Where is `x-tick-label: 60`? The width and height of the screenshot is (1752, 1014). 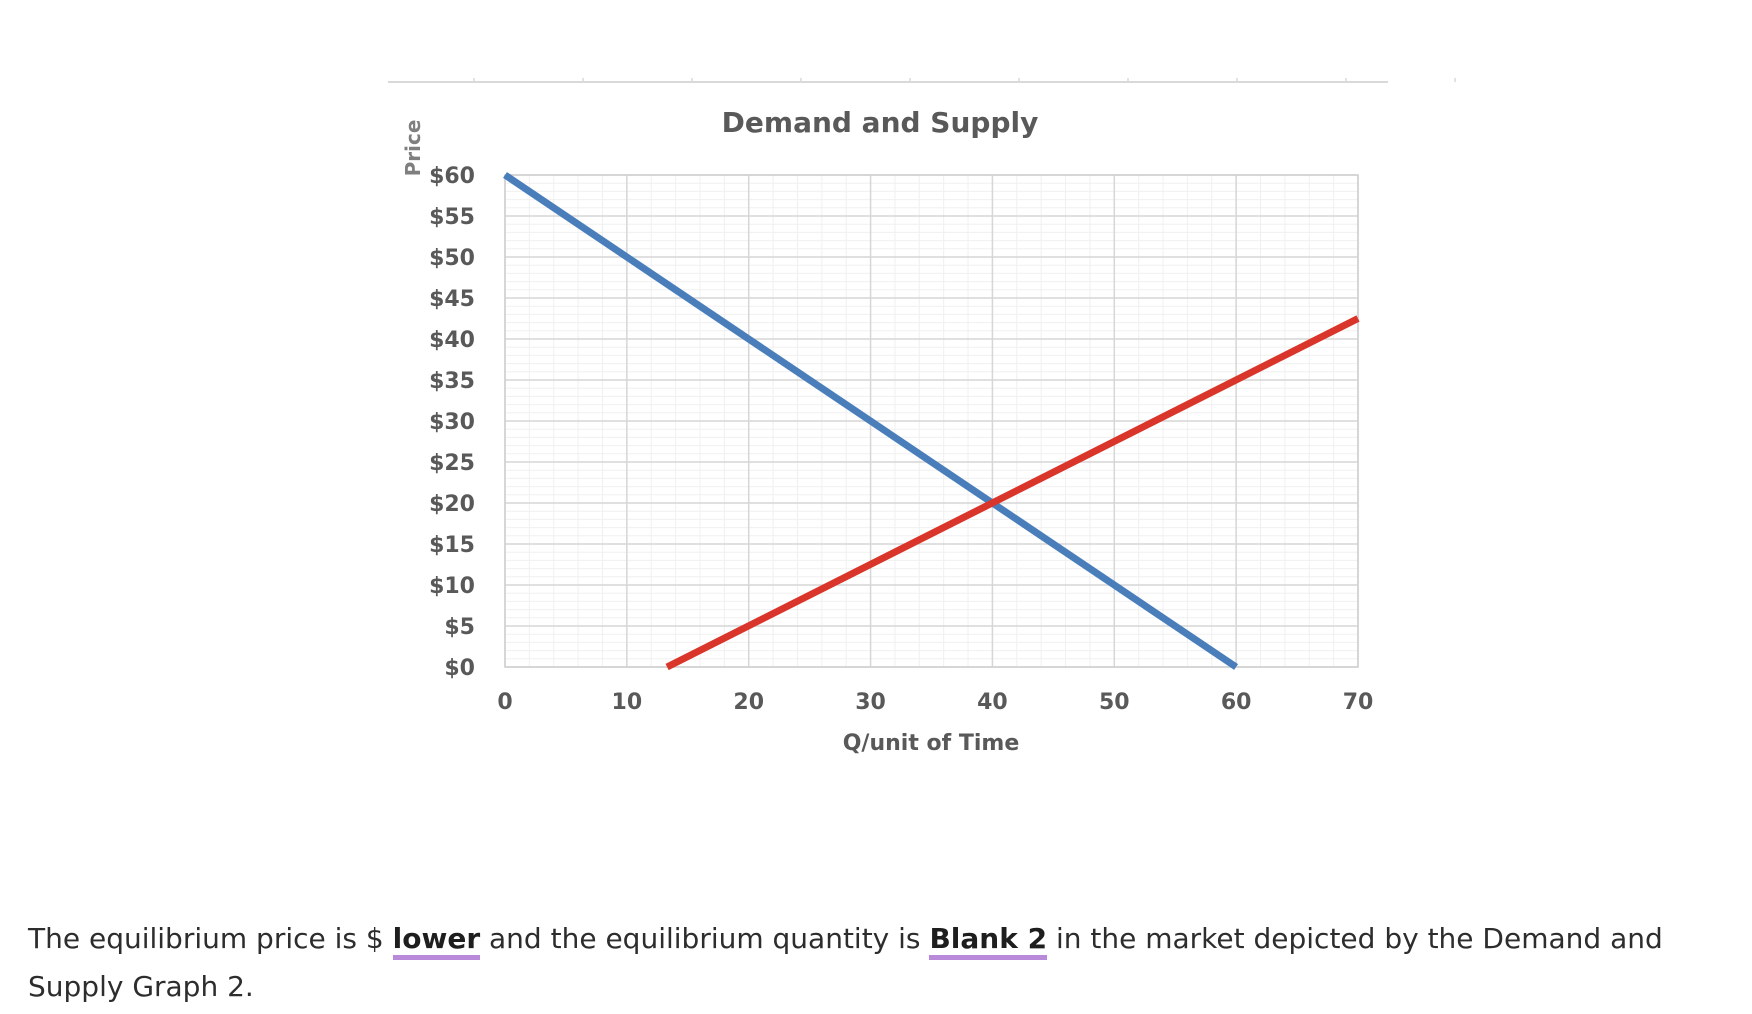 x-tick-label: 60 is located at coordinates (1236, 702).